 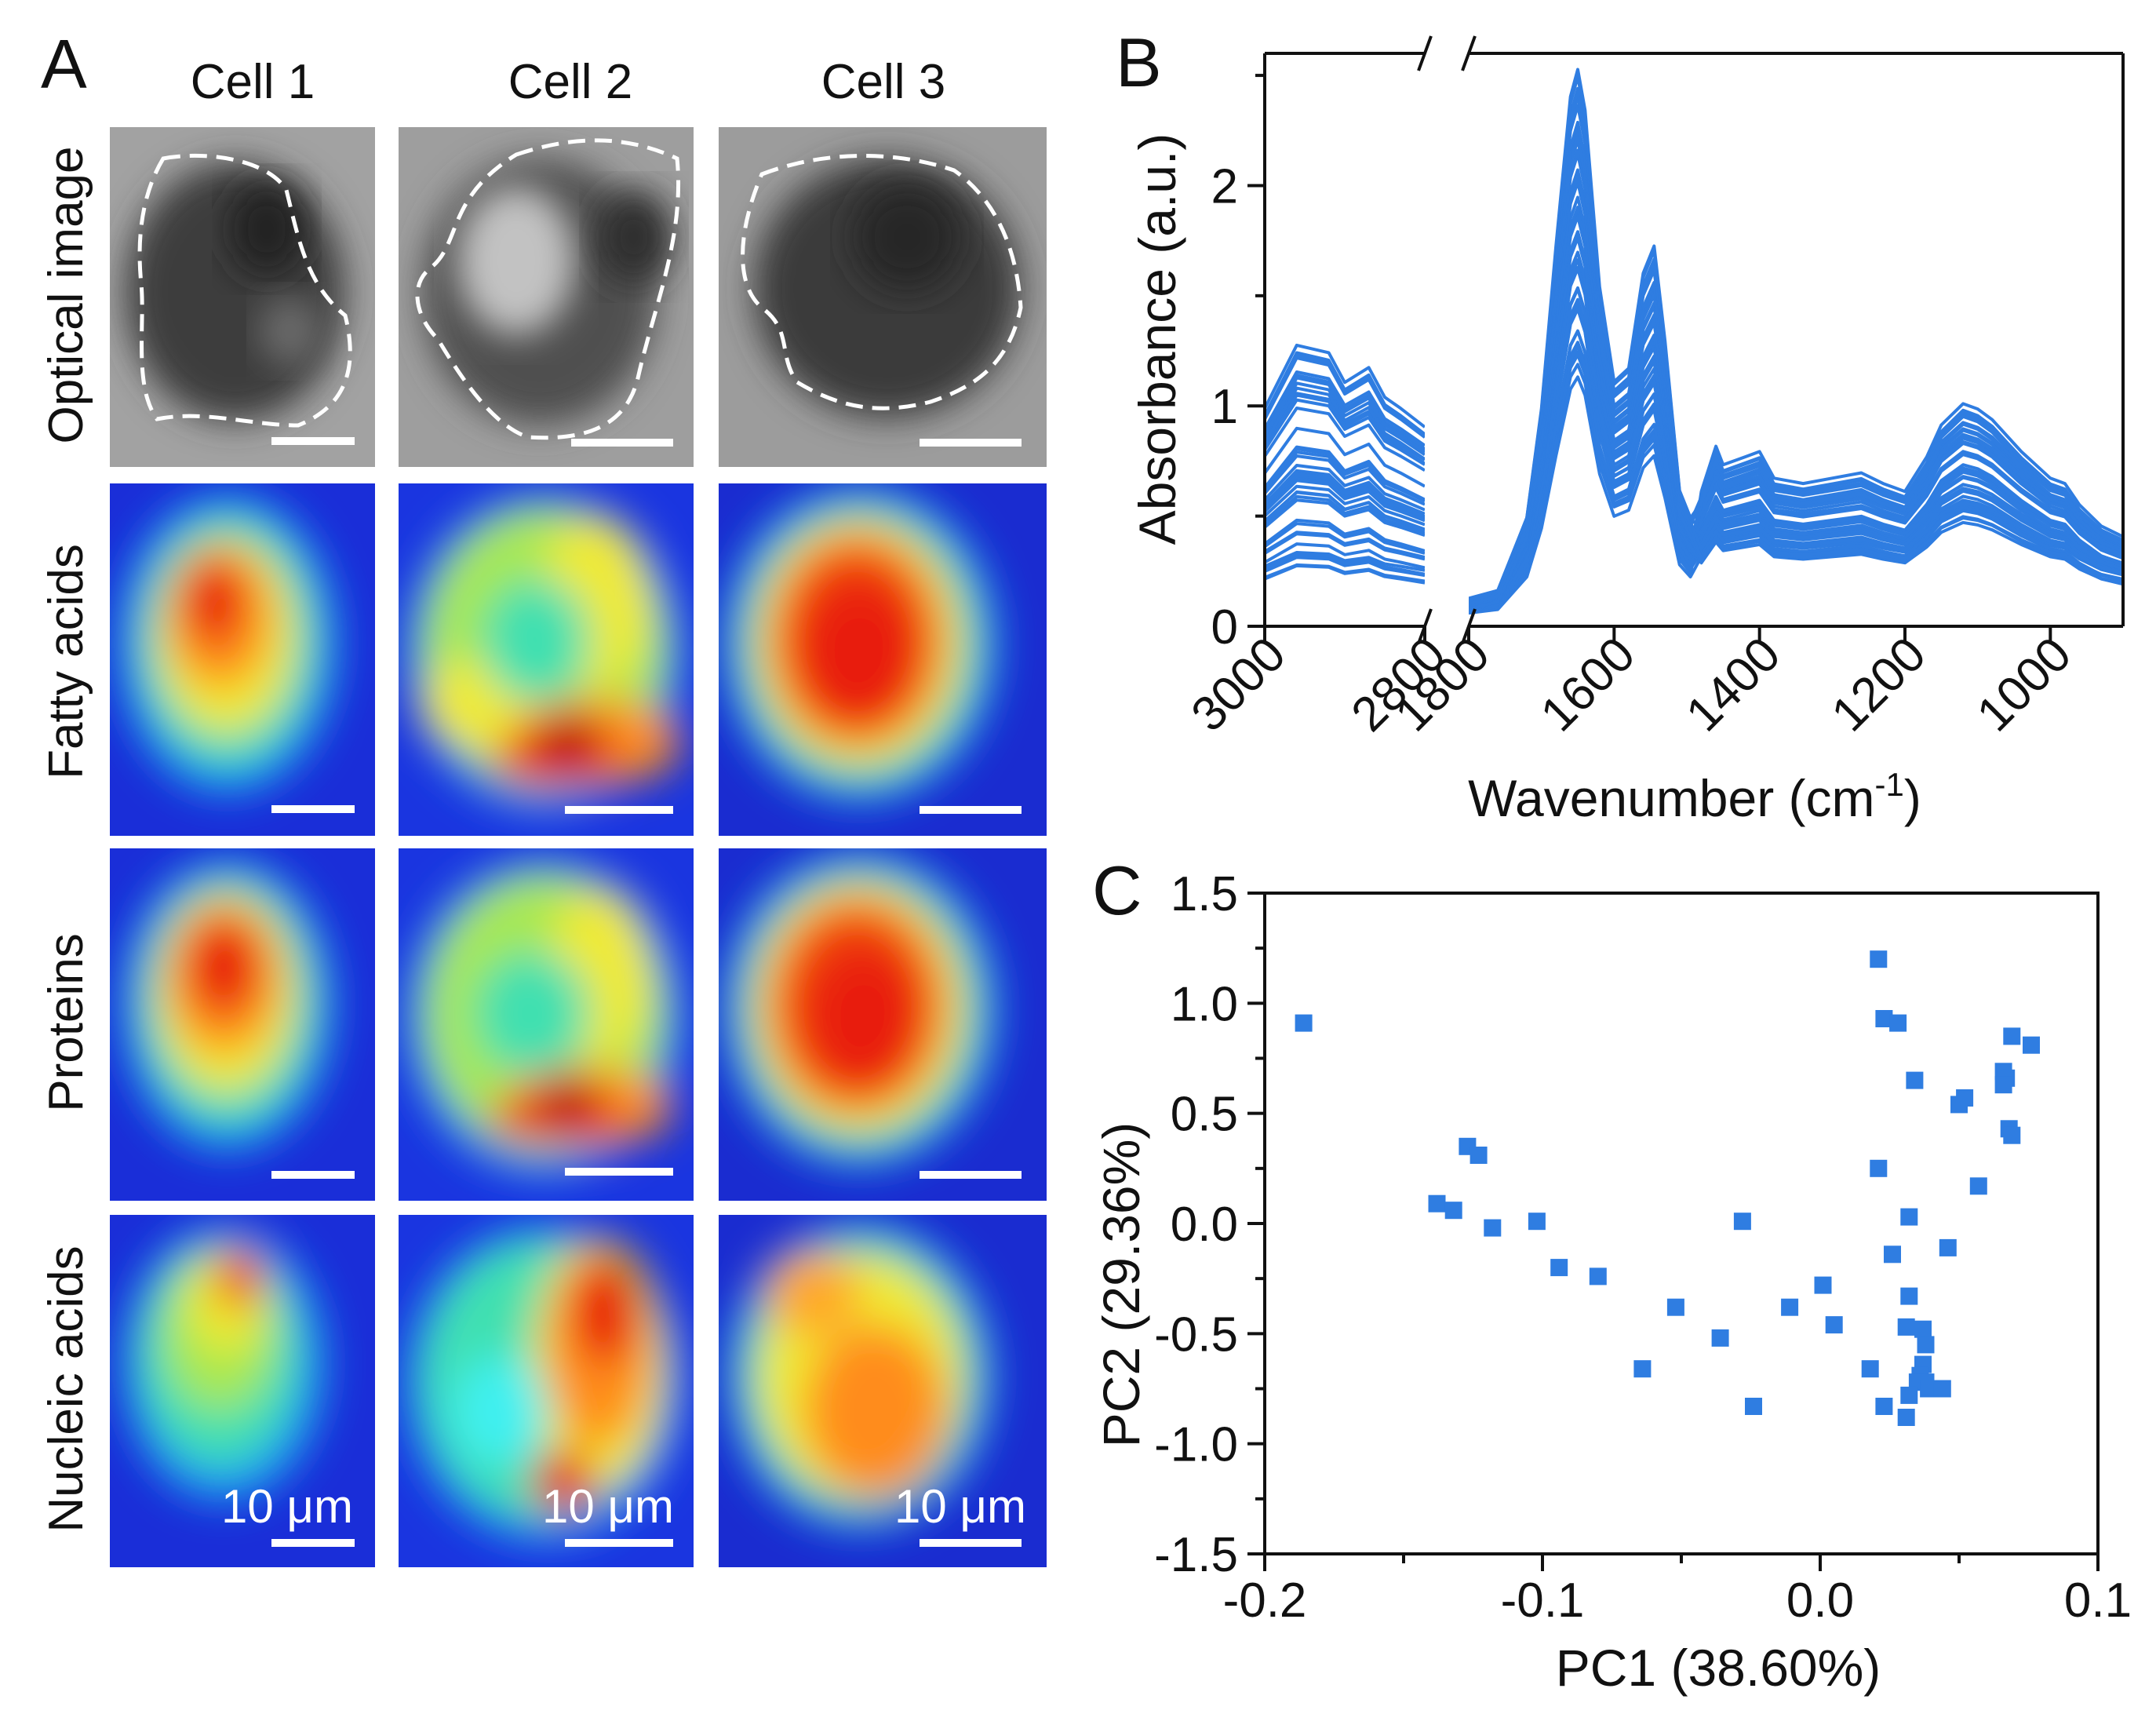 I want to click on panel-c-letter: C, so click(x=1117, y=890).